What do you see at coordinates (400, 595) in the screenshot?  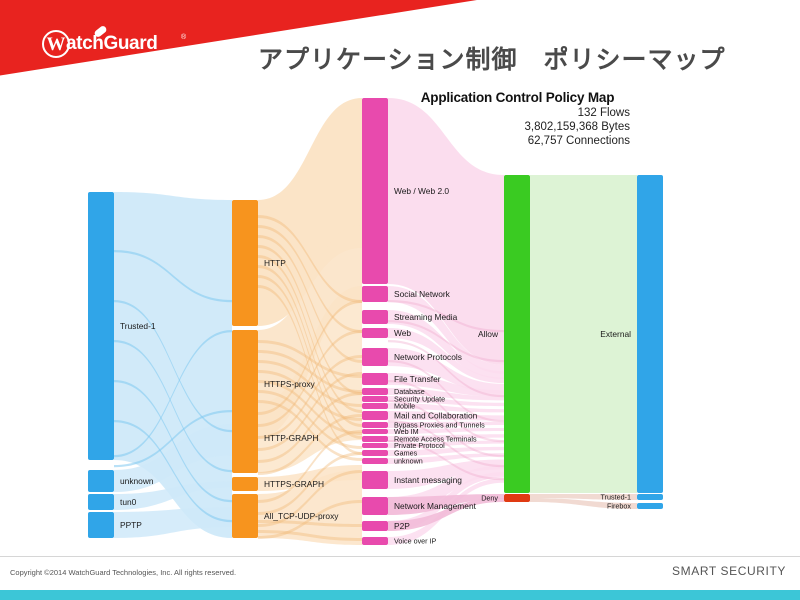 I see `footer-accent-bar` at bounding box center [400, 595].